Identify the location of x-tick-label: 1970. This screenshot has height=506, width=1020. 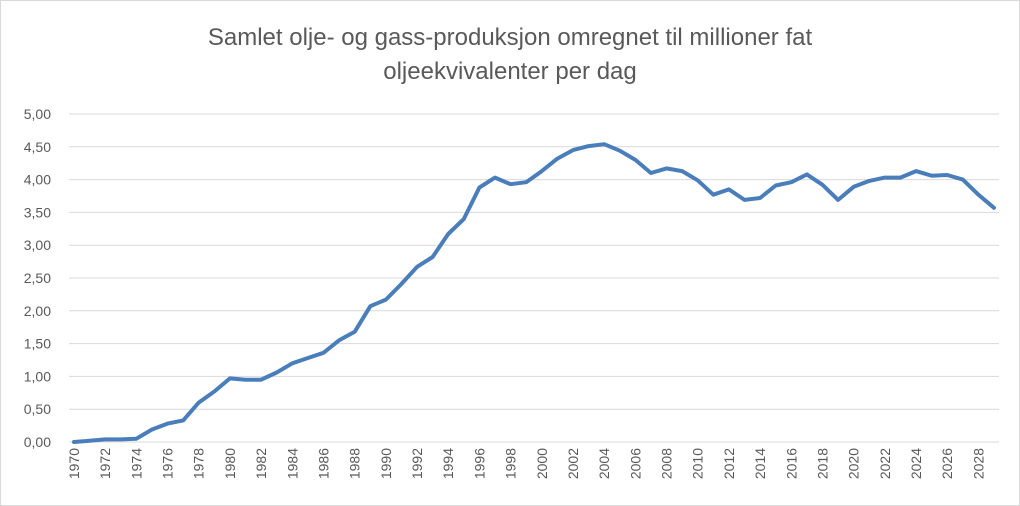
(74, 463).